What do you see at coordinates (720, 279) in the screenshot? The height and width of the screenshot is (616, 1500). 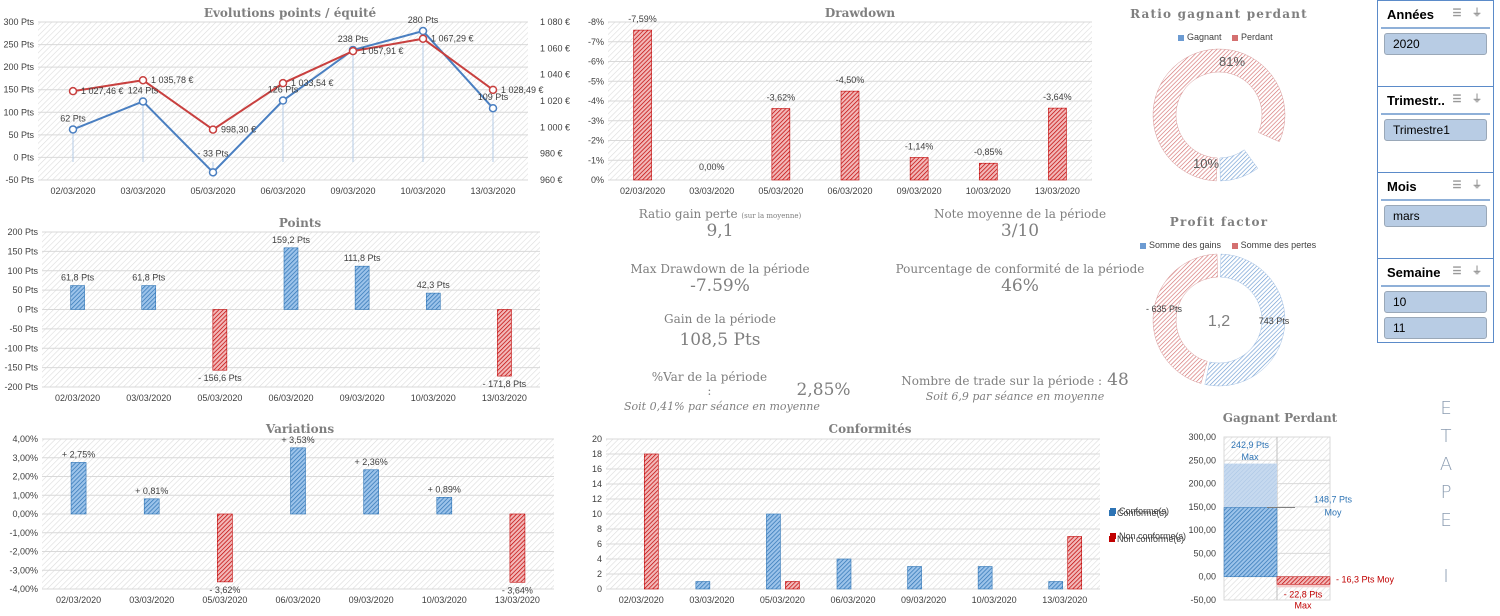 I see `kpi-maxdd: Max Drawdown de la période -7.59%` at bounding box center [720, 279].